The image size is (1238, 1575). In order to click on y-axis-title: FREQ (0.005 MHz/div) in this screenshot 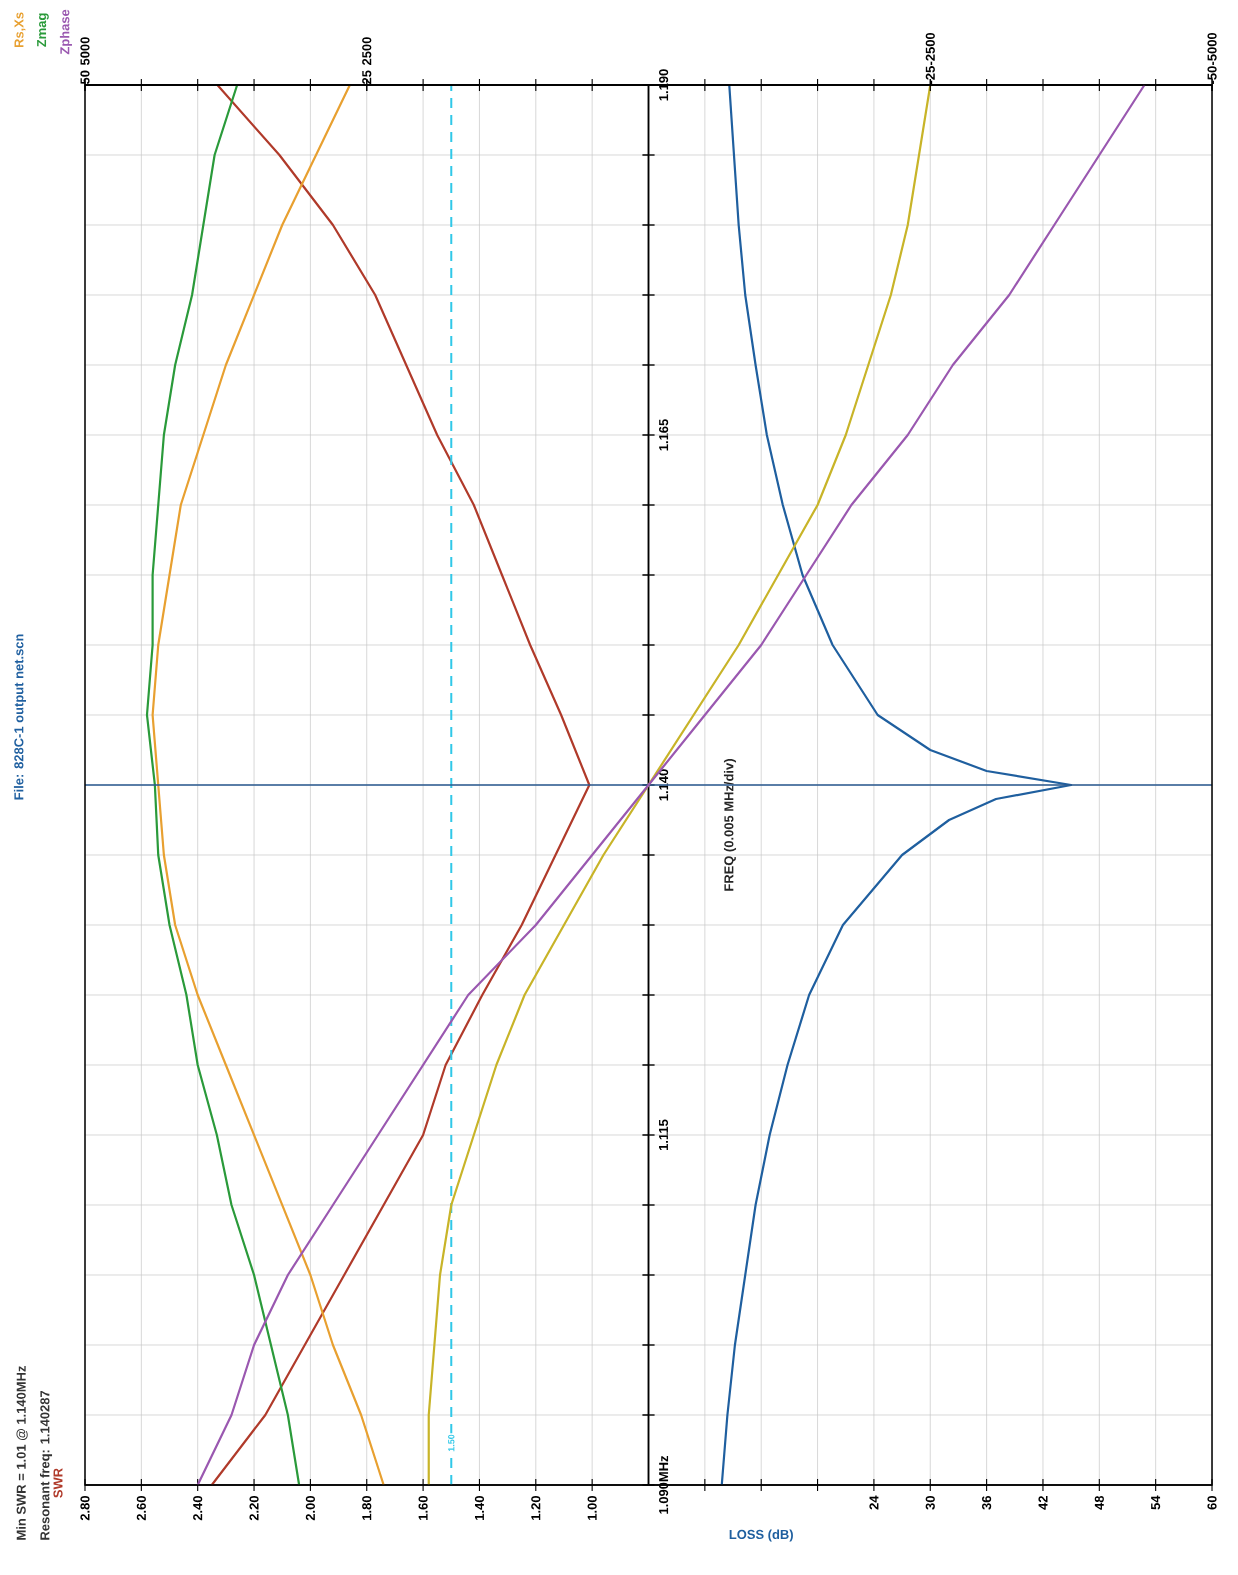, I will do `click(730, 825)`.